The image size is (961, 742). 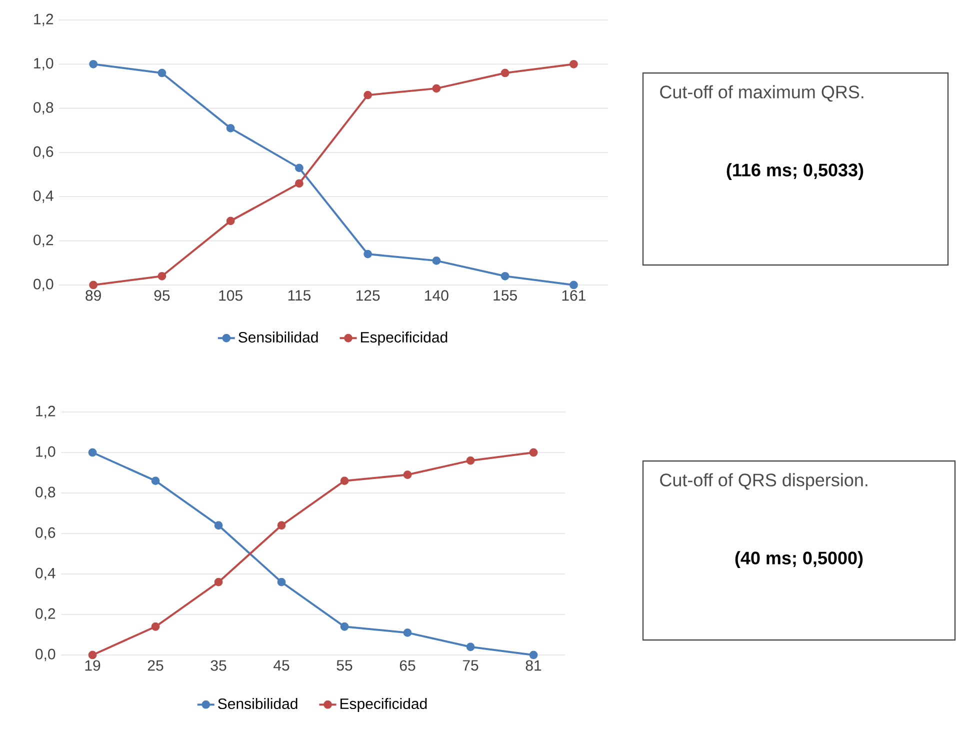 What do you see at coordinates (162, 295) in the screenshot?
I see `x-tick-label: 95` at bounding box center [162, 295].